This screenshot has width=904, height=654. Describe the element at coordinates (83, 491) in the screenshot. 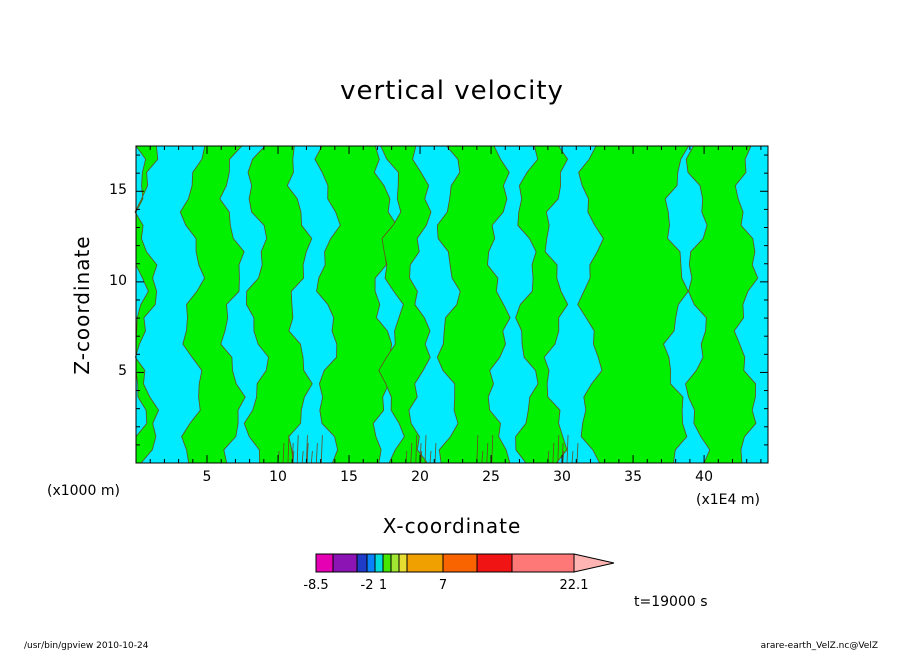

I see `y-axis-unit: (x1000 m)` at that location.